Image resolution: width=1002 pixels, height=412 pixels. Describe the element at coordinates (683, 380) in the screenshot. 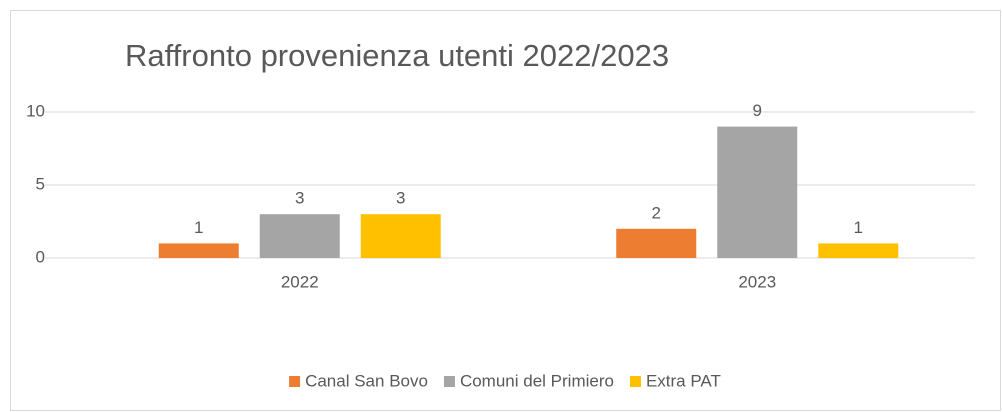

I see `legend-label: Extra PAT` at that location.